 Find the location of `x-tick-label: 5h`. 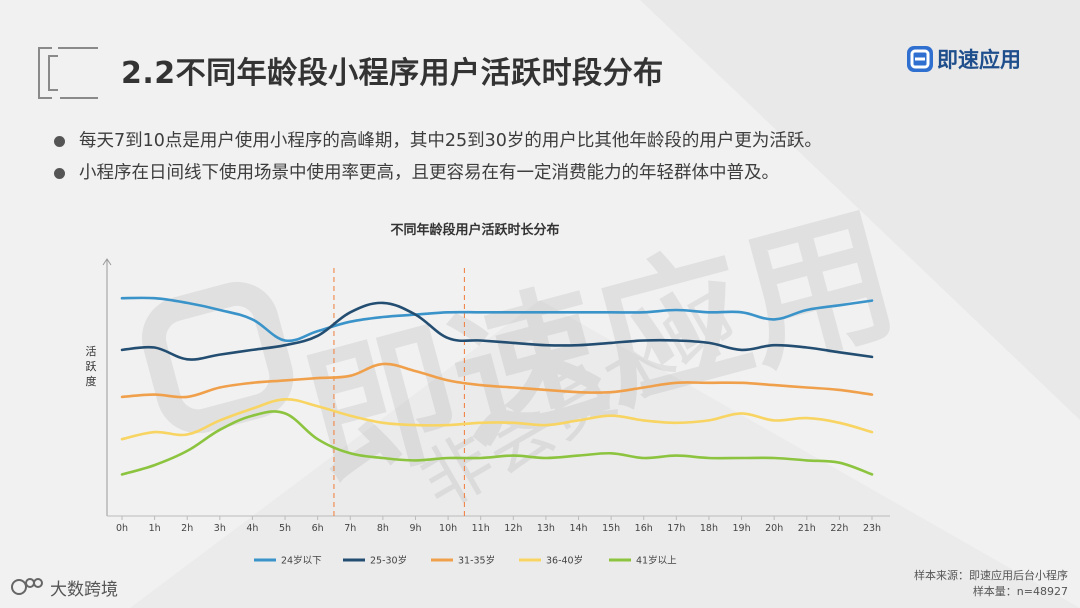

x-tick-label: 5h is located at coordinates (285, 528).